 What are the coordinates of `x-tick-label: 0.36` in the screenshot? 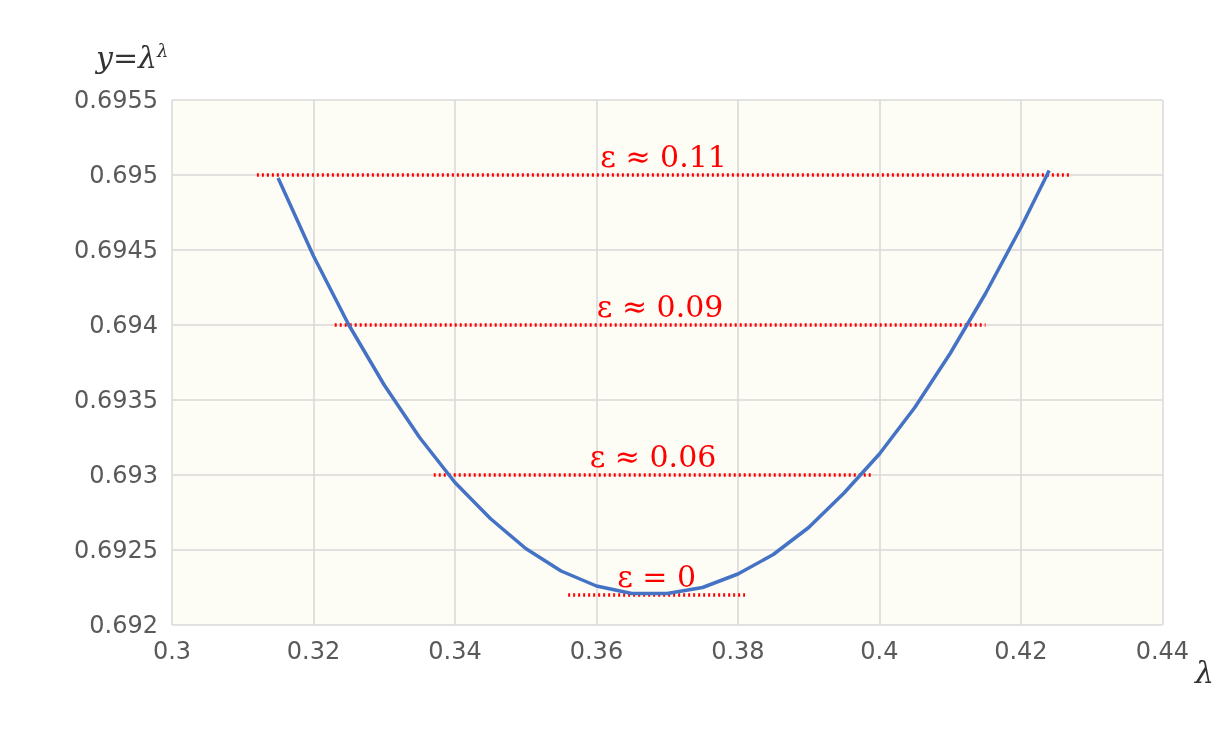 It's located at (596, 651).